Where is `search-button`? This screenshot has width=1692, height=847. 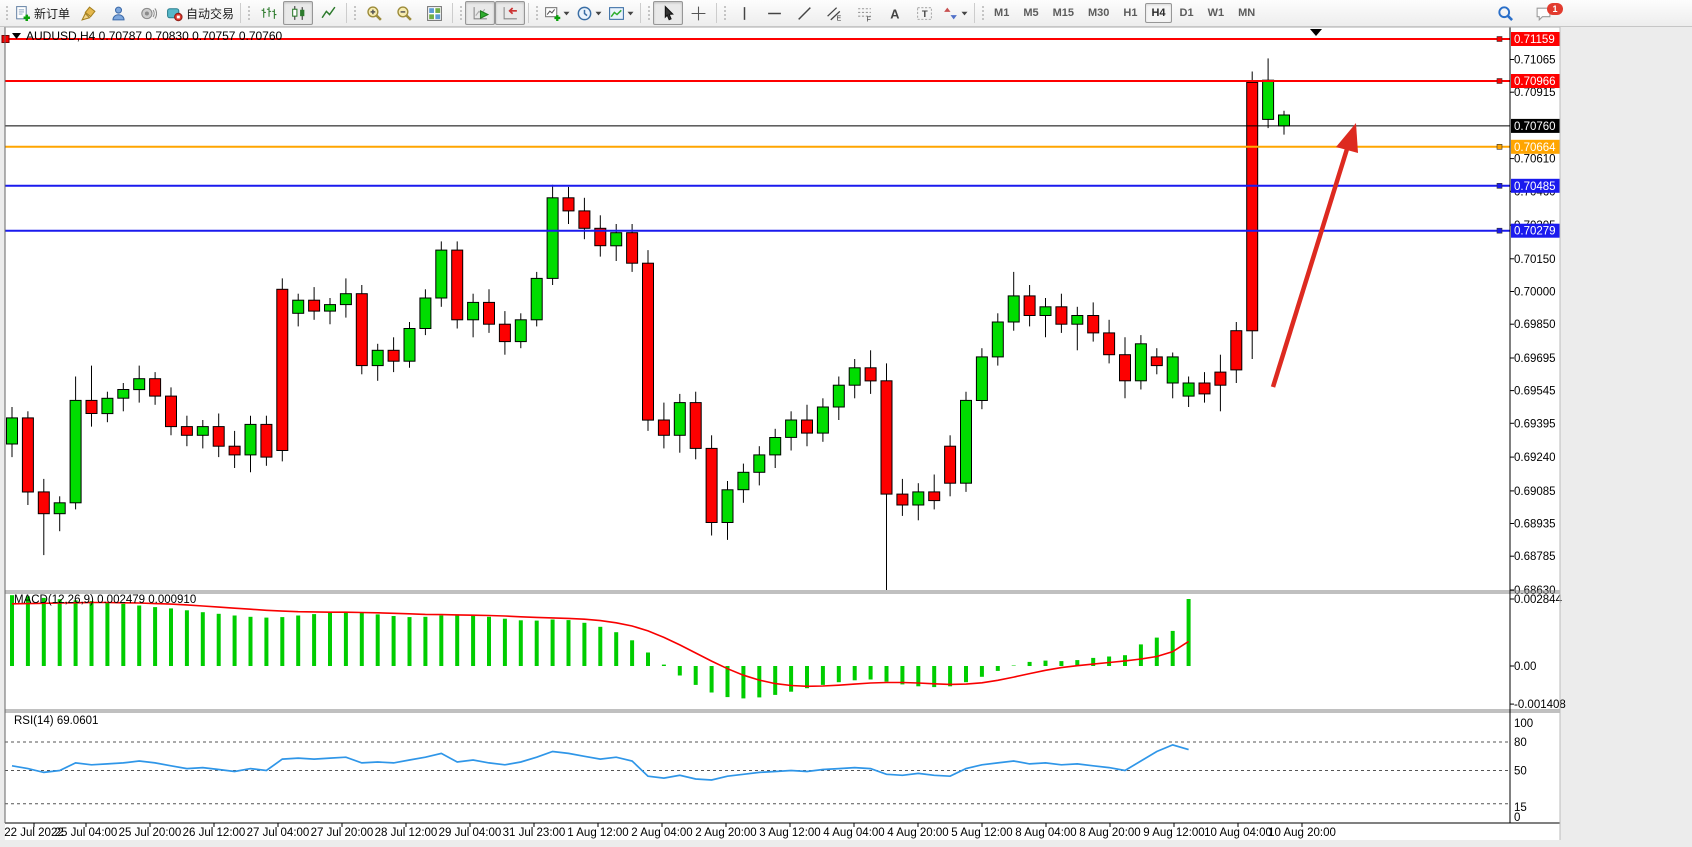 search-button is located at coordinates (1505, 13).